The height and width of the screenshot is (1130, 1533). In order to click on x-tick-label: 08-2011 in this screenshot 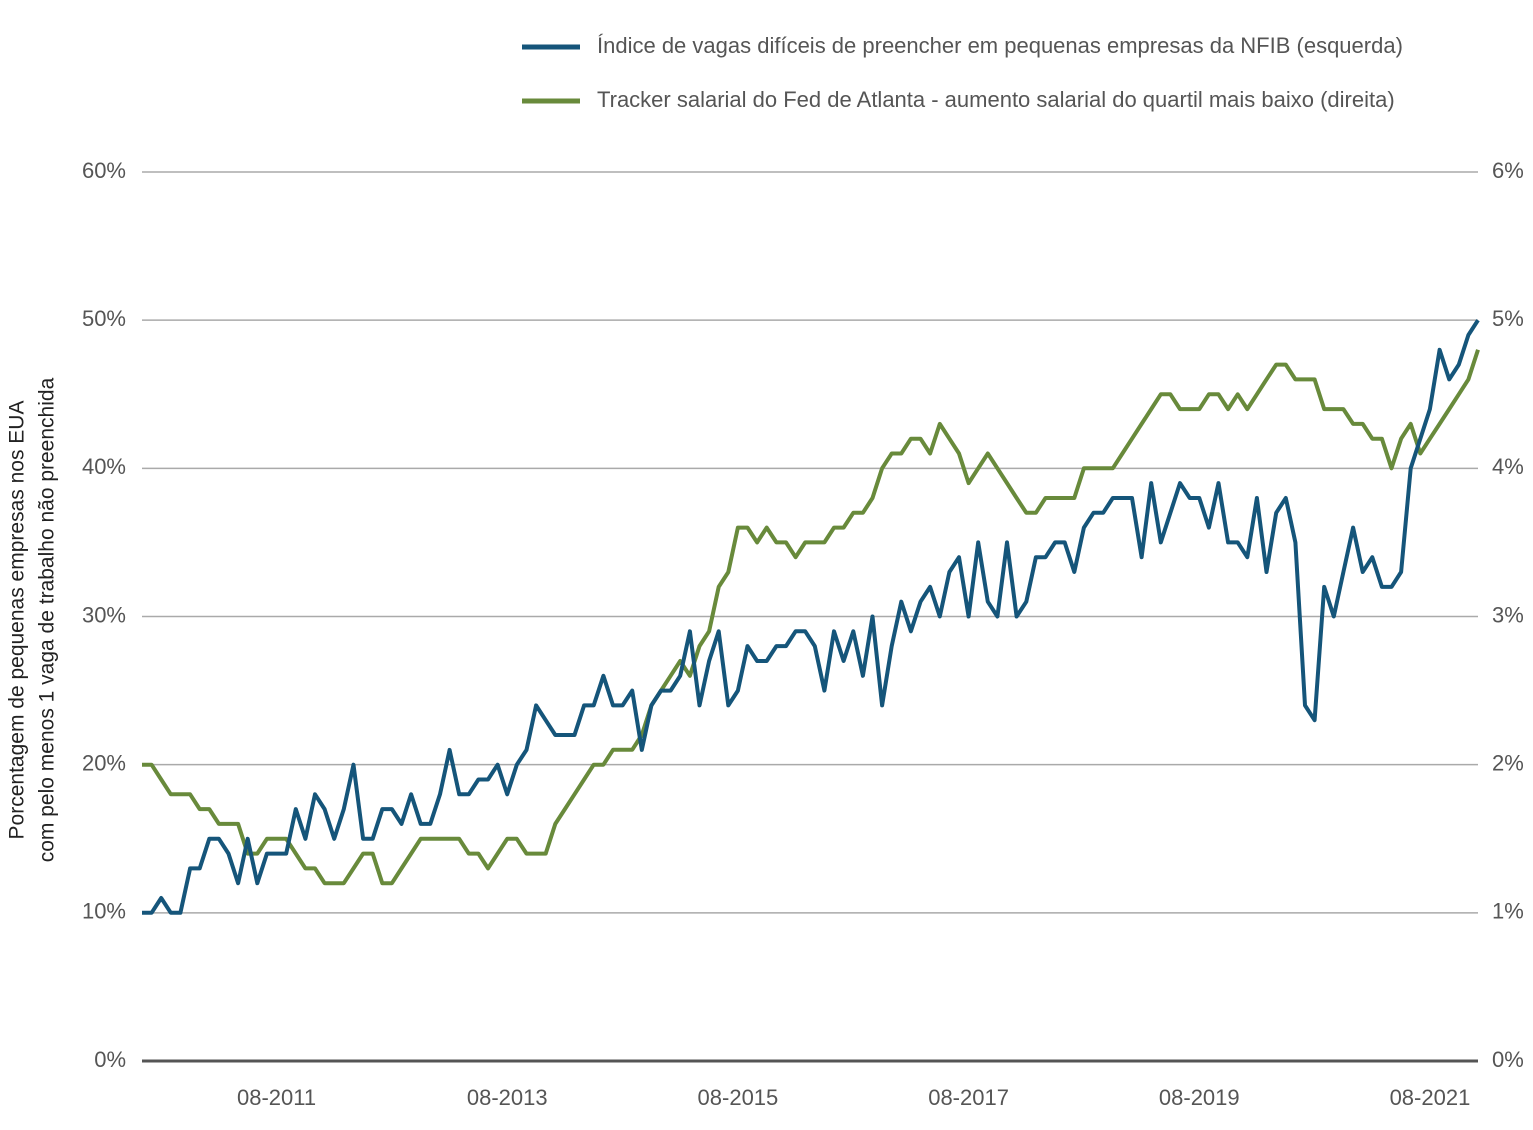, I will do `click(276, 1097)`.